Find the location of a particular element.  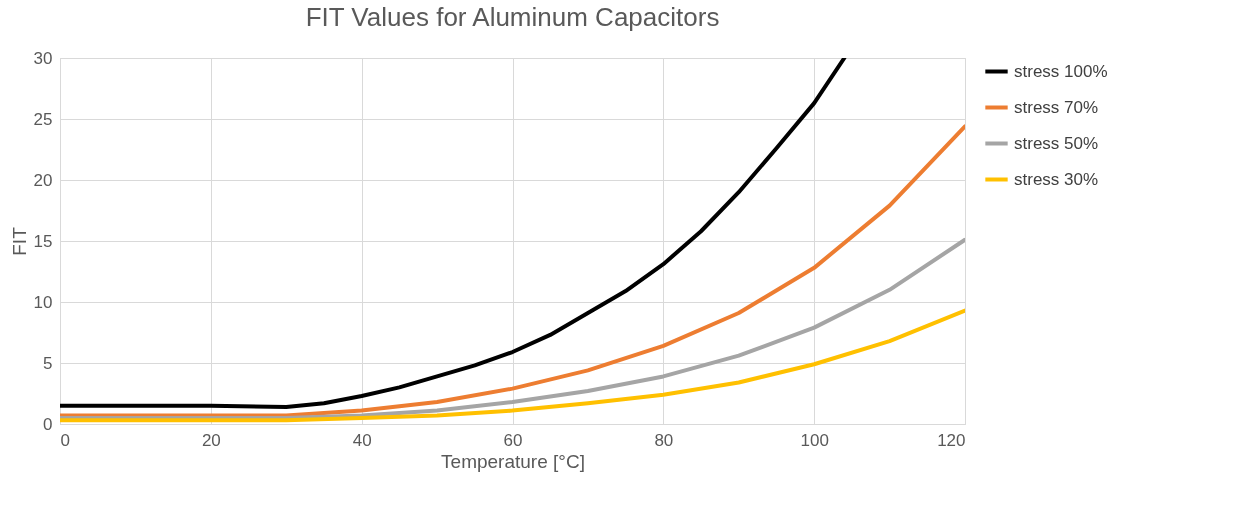

y-axis-title: FIT is located at coordinates (19, 241).